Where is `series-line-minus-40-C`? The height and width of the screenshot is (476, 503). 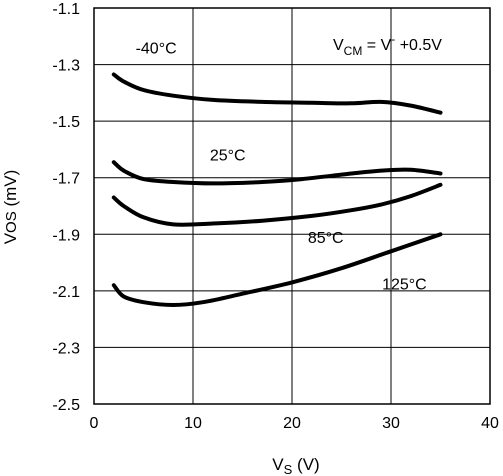
series-line-minus-40-C is located at coordinates (277, 93).